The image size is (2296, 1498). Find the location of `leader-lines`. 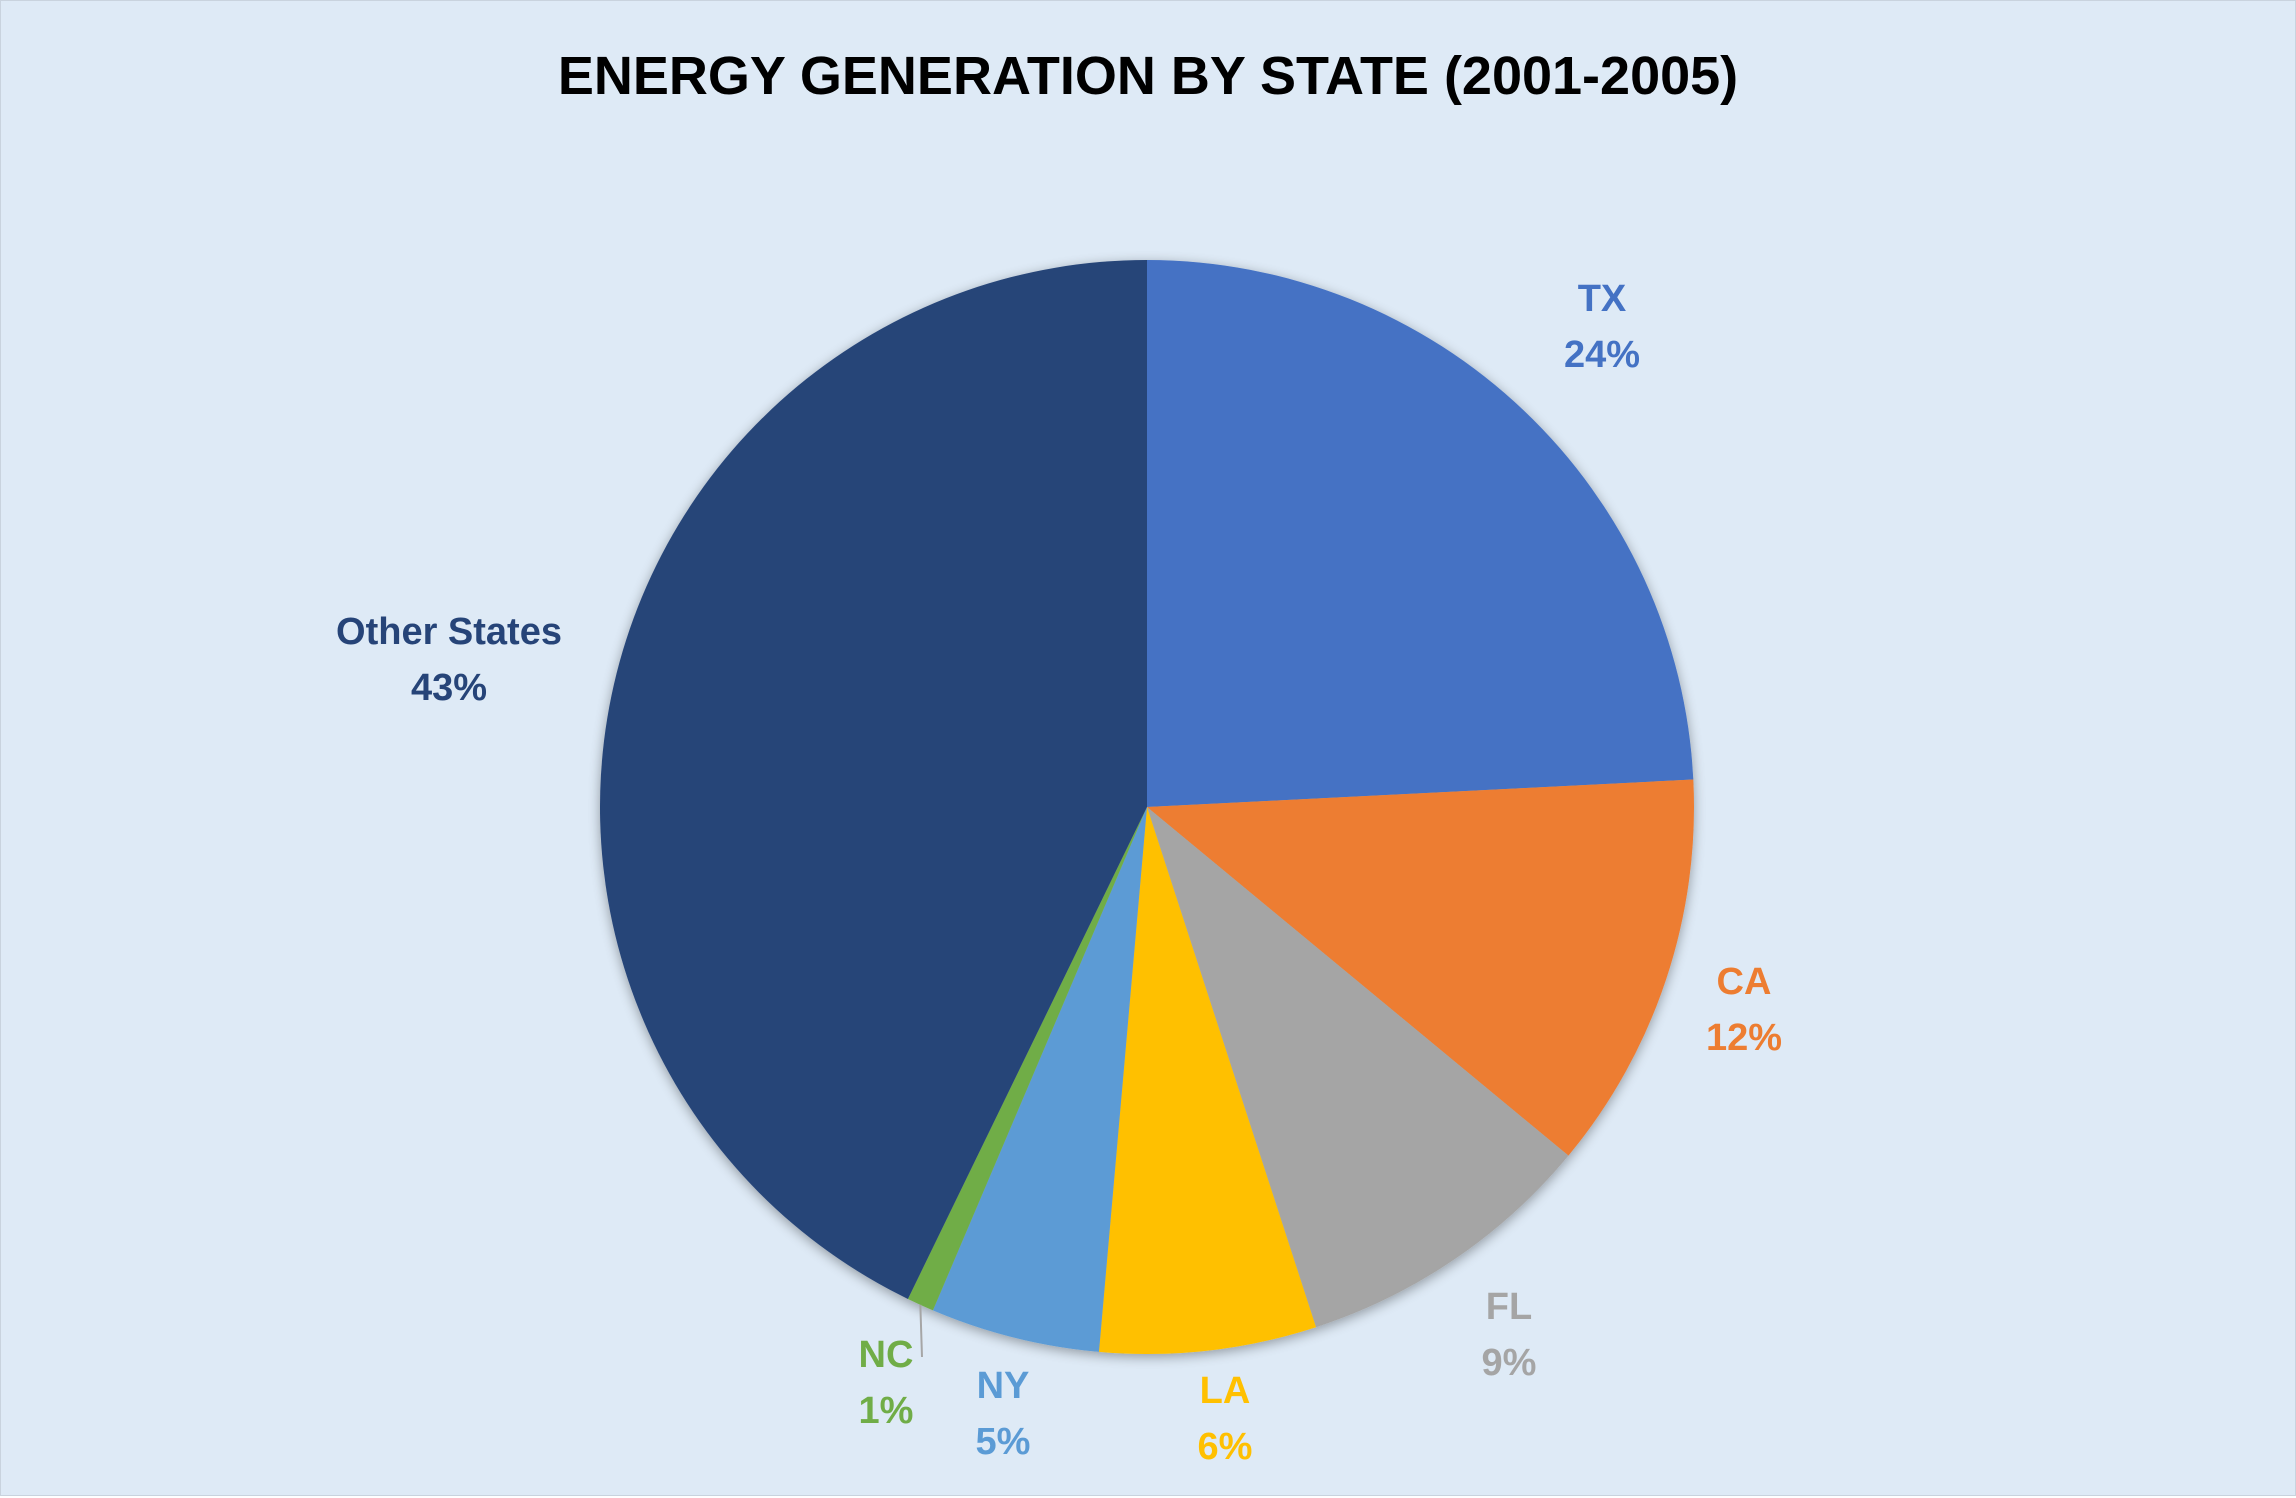

leader-lines is located at coordinates (921, 1331).